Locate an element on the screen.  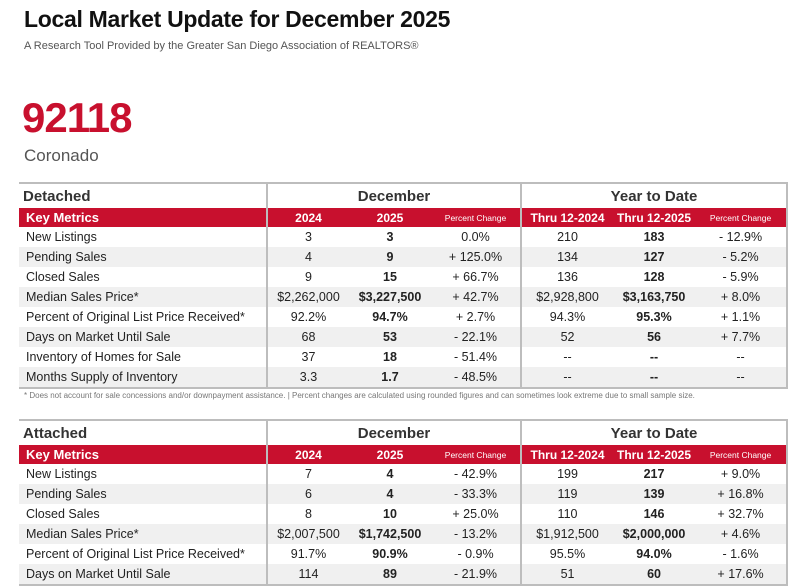
month-curr-value: $1,742,500 is located at coordinates (390, 534).